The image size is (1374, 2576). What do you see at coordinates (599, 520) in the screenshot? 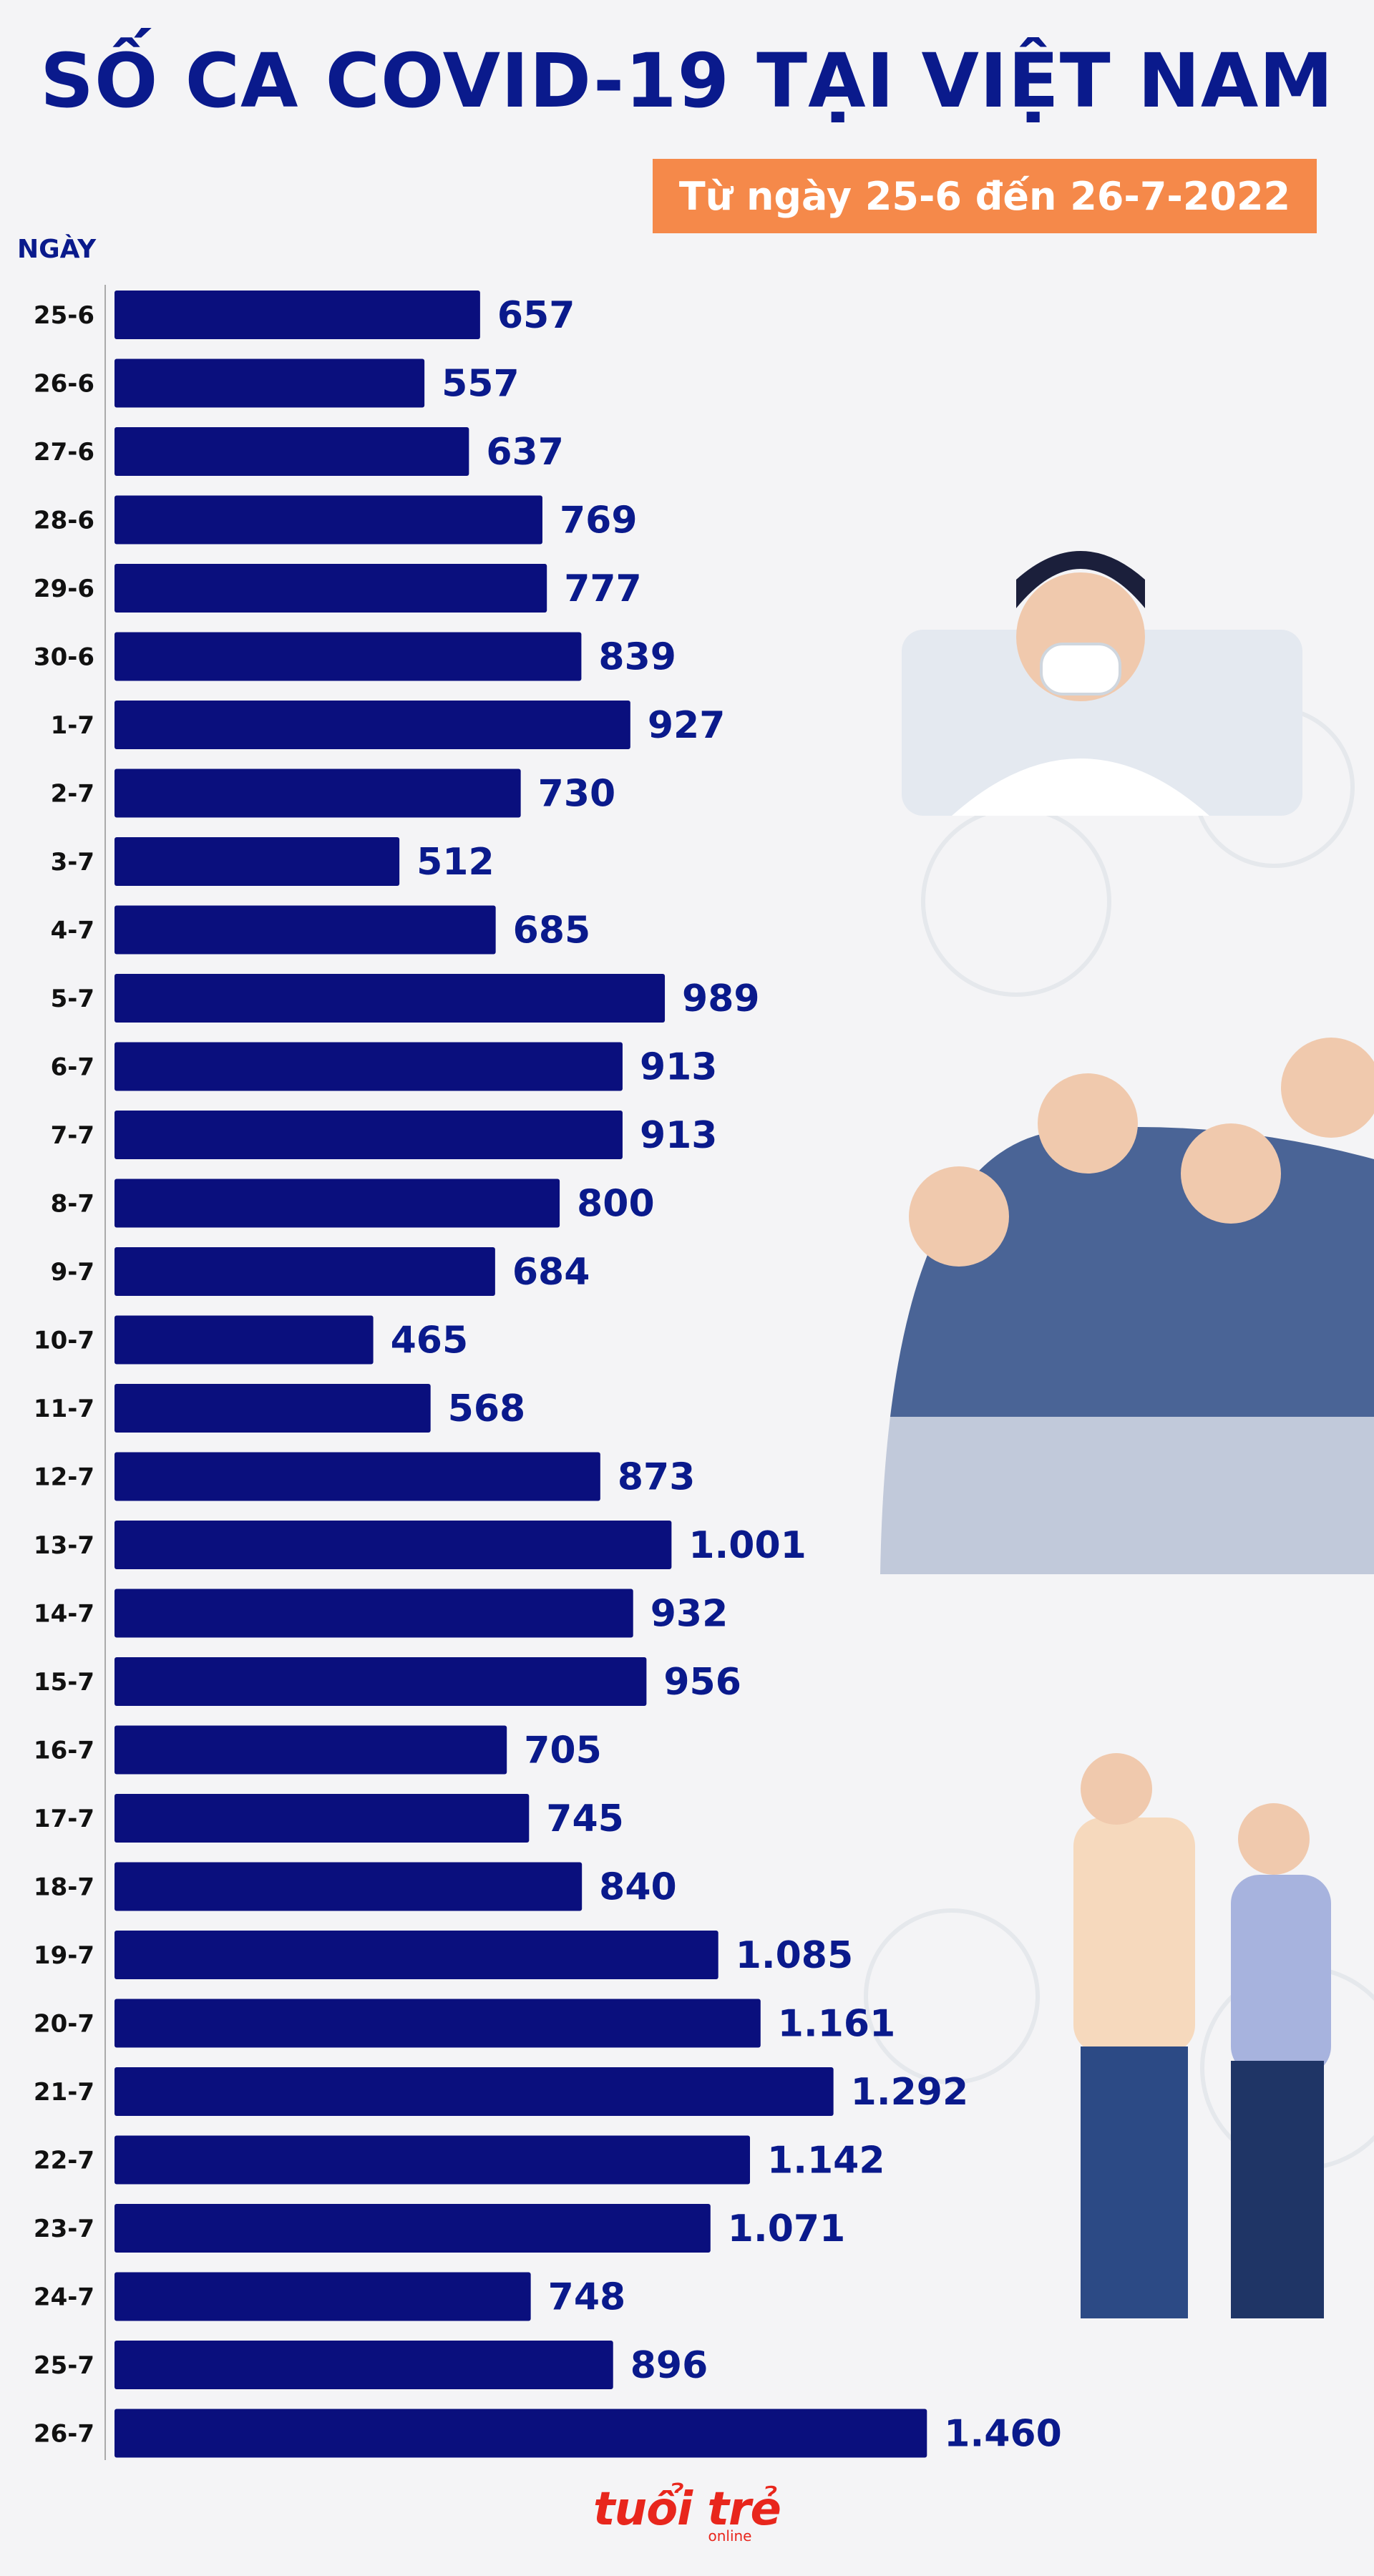
I see `value-label: 769` at bounding box center [599, 520].